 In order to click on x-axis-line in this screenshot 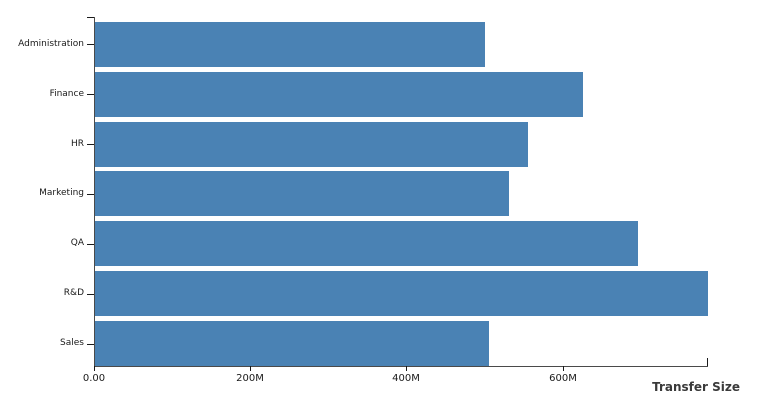, I will do `click(401, 366)`.